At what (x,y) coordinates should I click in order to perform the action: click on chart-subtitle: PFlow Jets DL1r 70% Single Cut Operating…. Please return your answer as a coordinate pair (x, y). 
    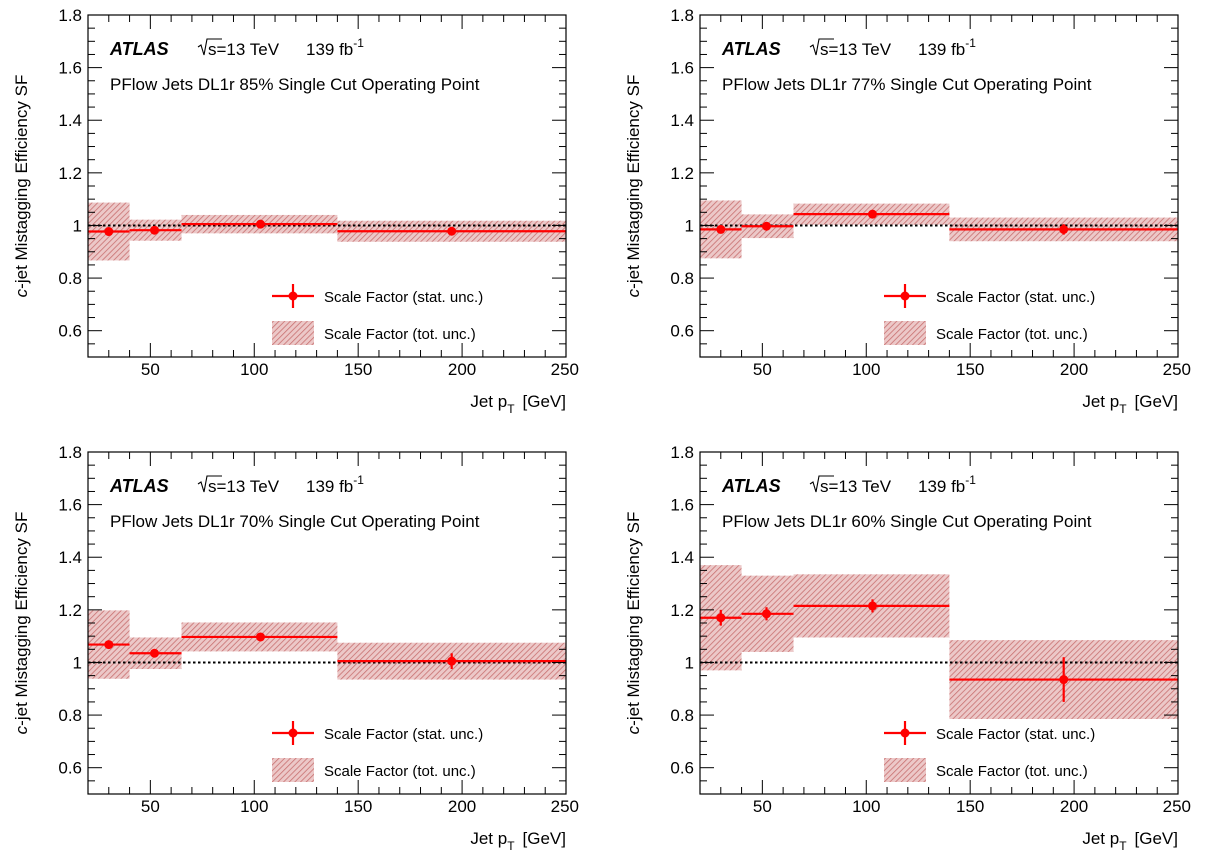
    Looking at the image, I should click on (295, 521).